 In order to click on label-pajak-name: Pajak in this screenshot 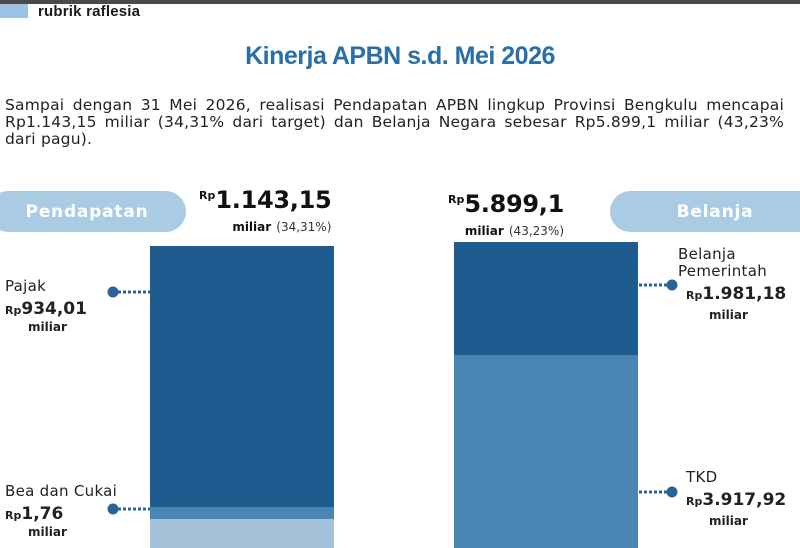, I will do `click(26, 286)`.